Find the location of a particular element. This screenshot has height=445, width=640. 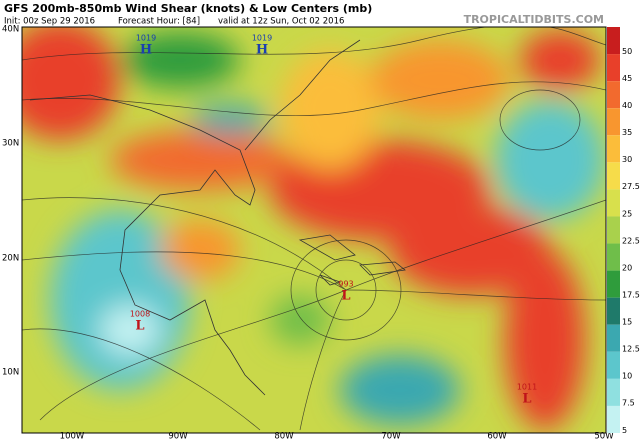

colorbar-label: 40 is located at coordinates (627, 105).